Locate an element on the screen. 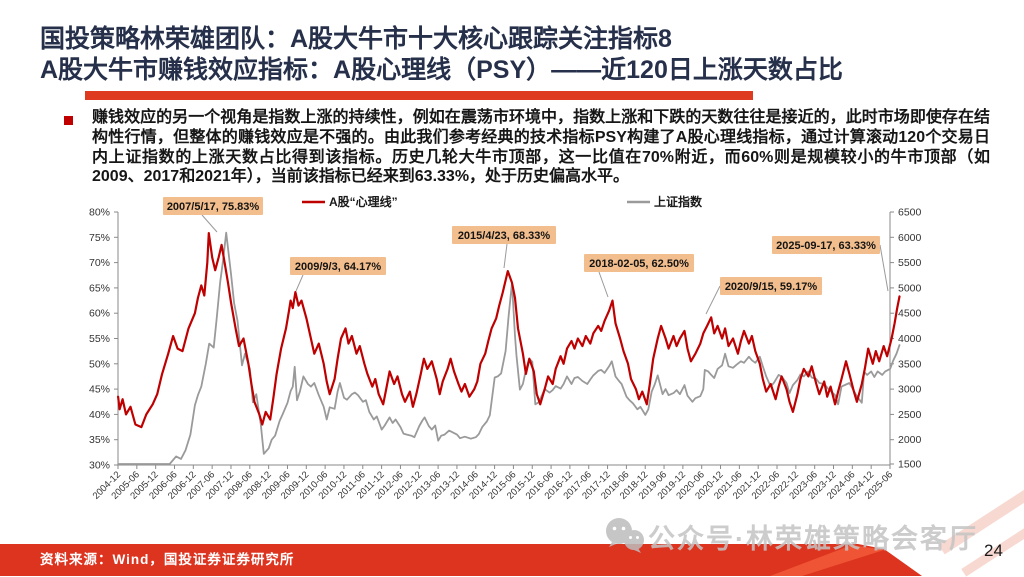  bullet-square-icon is located at coordinates (68, 120).